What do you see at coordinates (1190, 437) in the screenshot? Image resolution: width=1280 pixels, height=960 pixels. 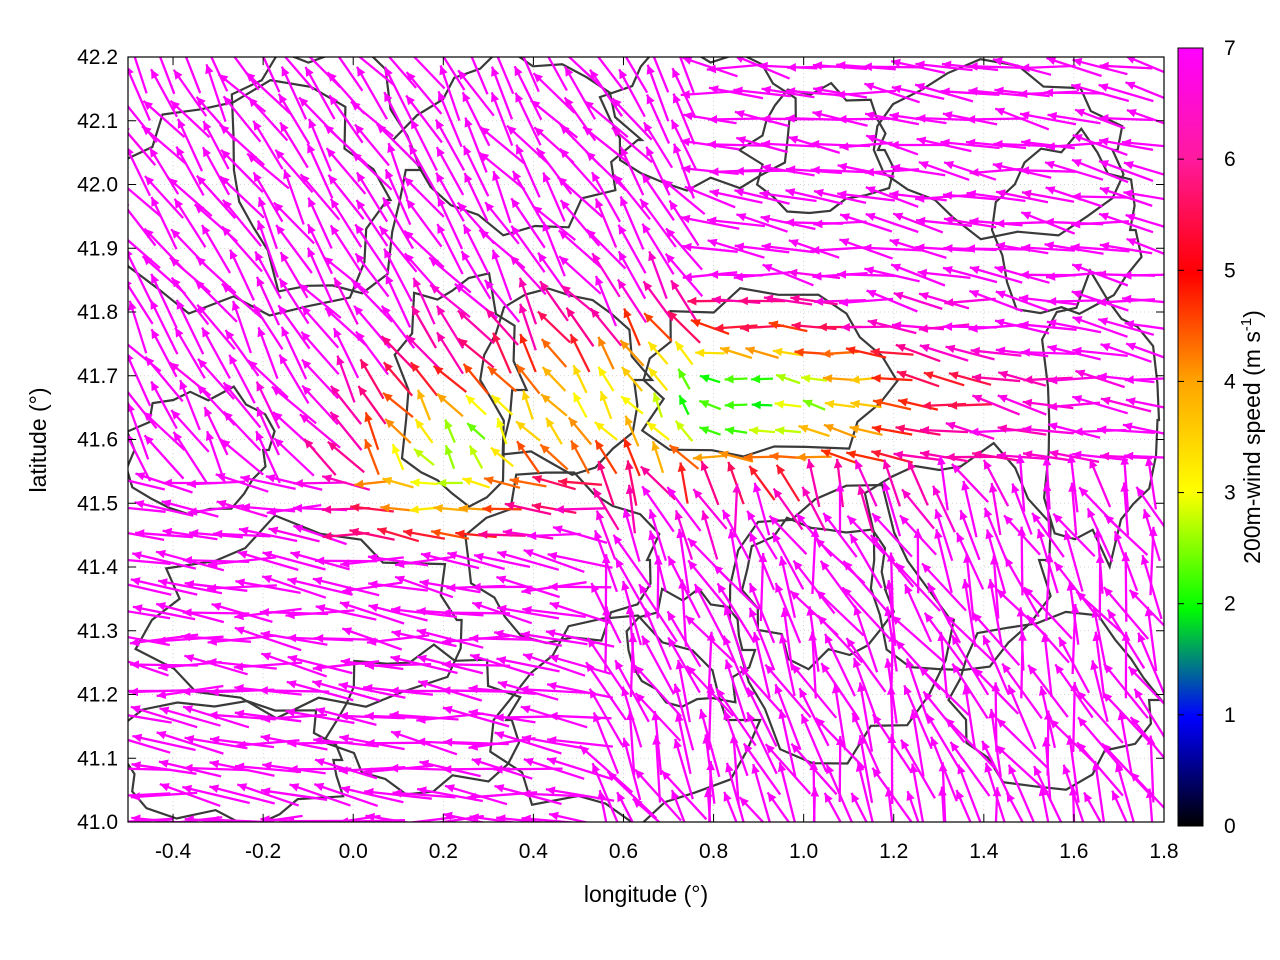 I see `colorbar` at bounding box center [1190, 437].